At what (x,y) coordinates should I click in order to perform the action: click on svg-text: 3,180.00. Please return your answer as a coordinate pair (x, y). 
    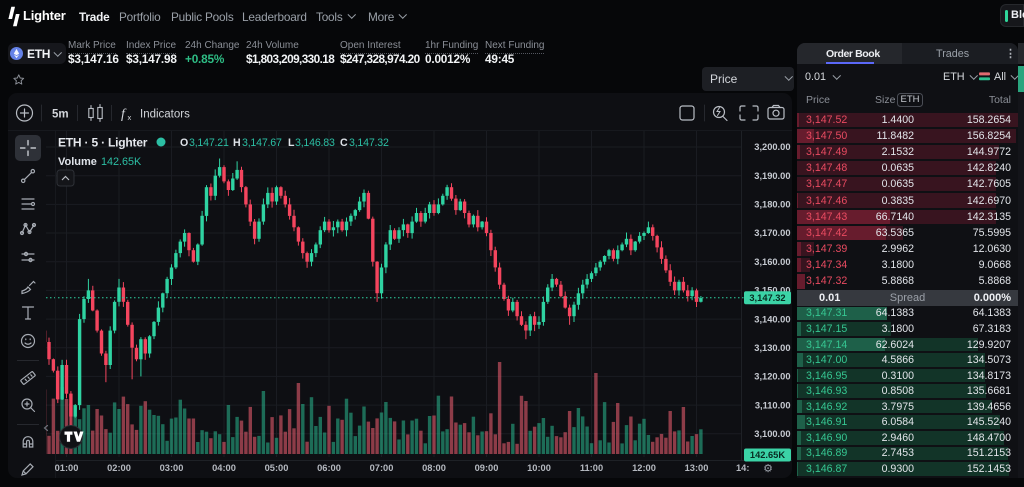
    Looking at the image, I should click on (772, 205).